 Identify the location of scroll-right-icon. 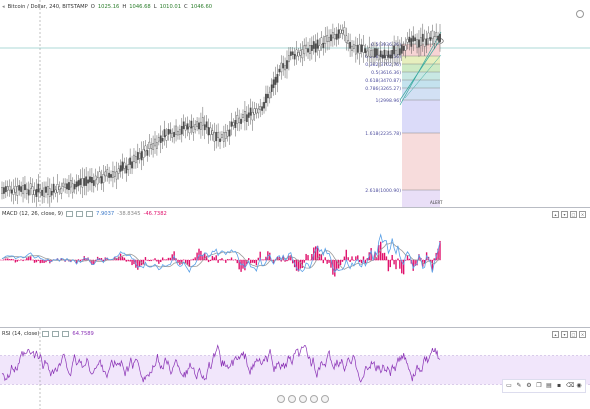
(325, 399).